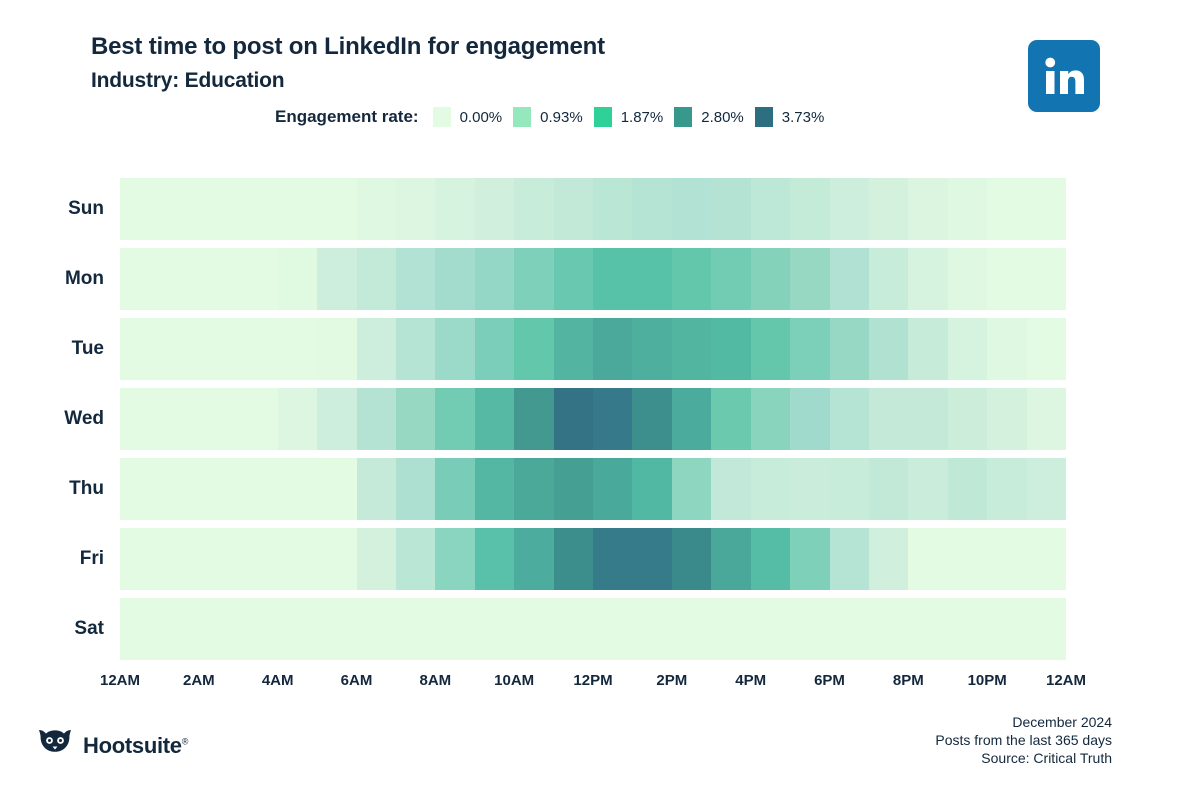 Image resolution: width=1200 pixels, height=800 pixels. I want to click on legend-item-4: 3.73%, so click(789, 117).